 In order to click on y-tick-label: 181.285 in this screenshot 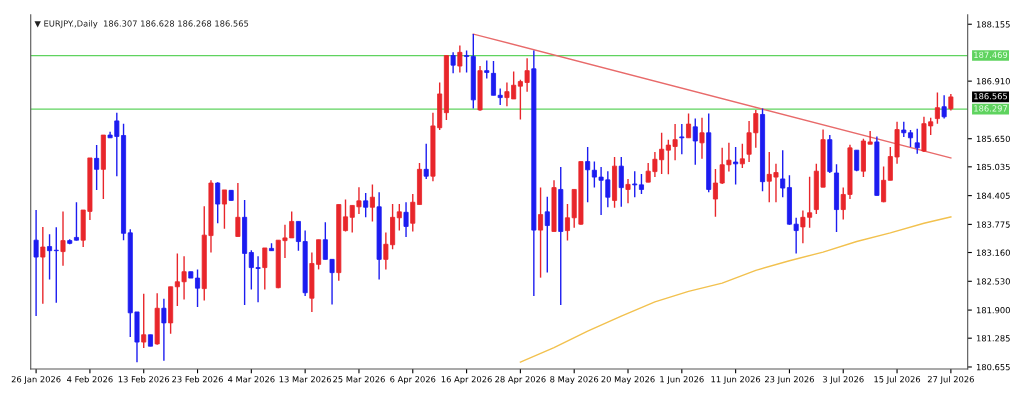, I will do `click(993, 338)`.